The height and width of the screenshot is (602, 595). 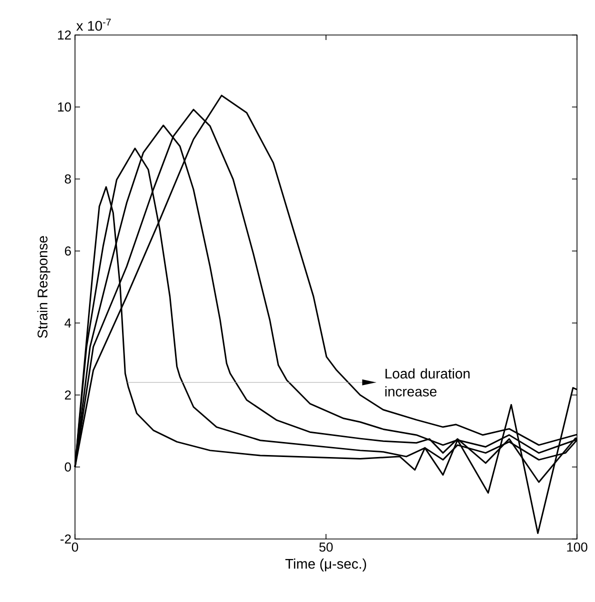 I want to click on y-tick-label: 6, so click(x=67, y=251).